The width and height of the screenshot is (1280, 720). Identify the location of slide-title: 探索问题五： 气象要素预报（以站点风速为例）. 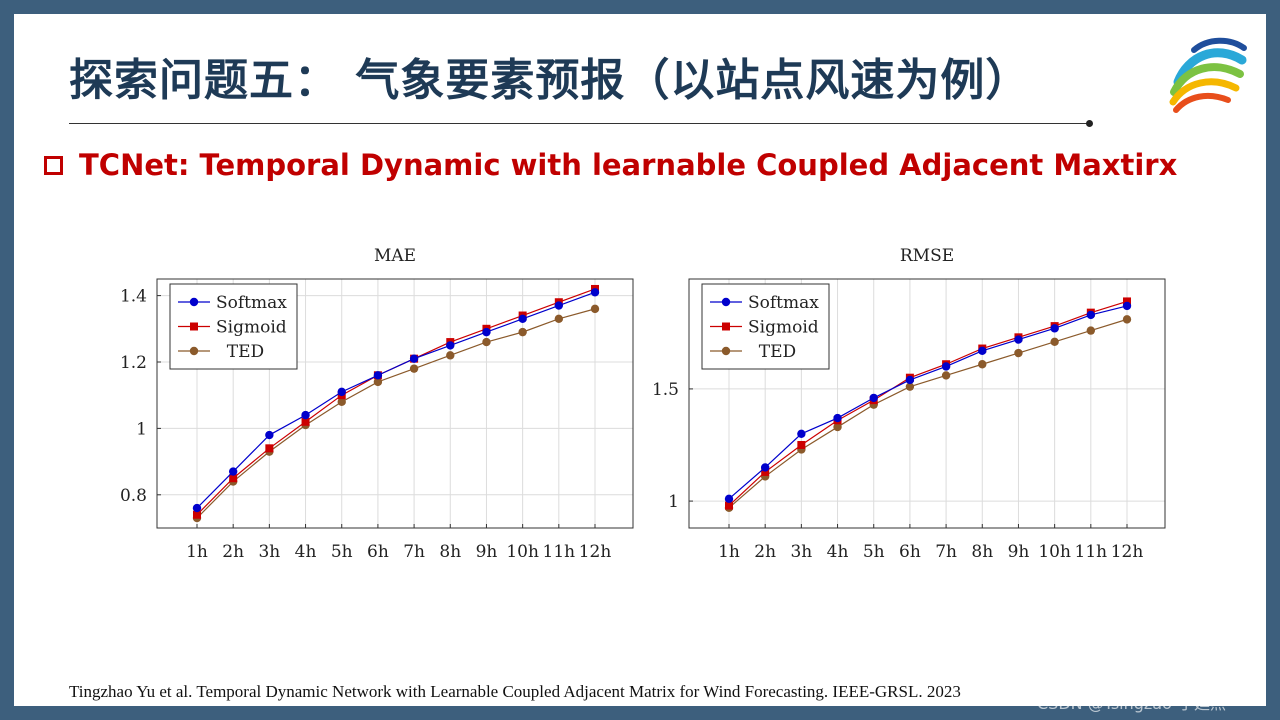
(550, 80).